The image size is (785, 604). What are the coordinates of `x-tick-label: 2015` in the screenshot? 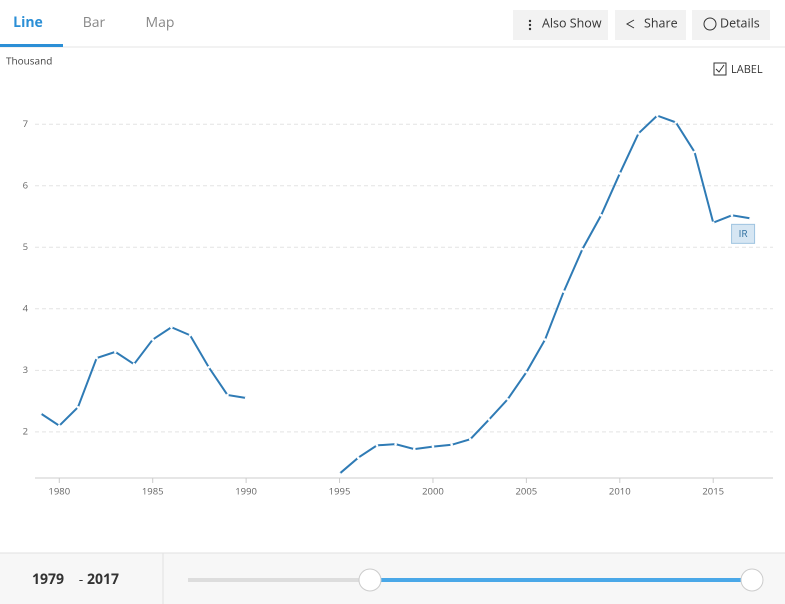 It's located at (713, 491).